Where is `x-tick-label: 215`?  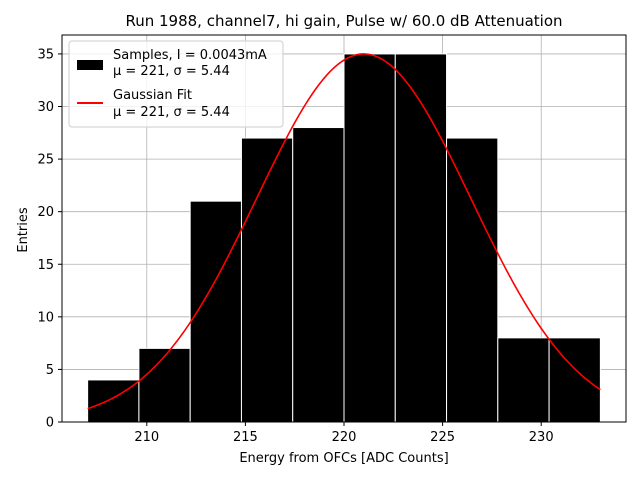
x-tick-label: 215 is located at coordinates (245, 437).